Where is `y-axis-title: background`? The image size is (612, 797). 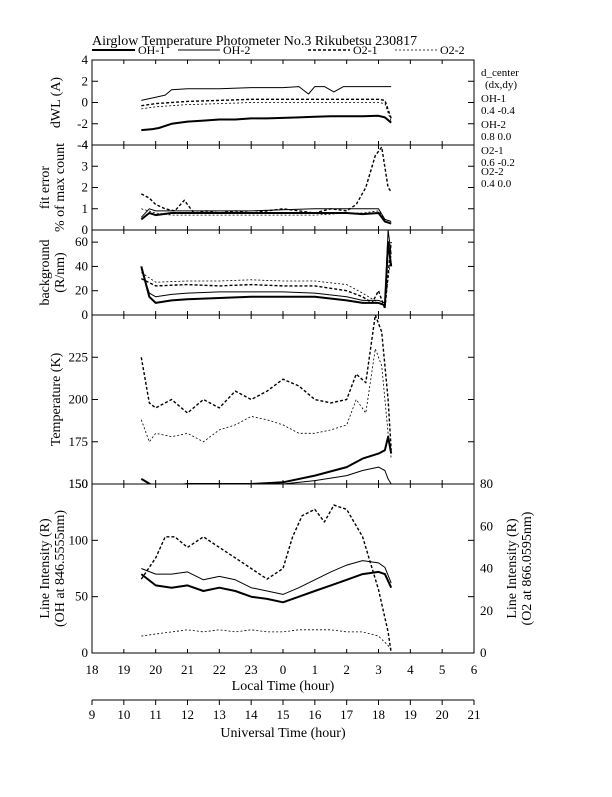 y-axis-title: background is located at coordinates (45, 272).